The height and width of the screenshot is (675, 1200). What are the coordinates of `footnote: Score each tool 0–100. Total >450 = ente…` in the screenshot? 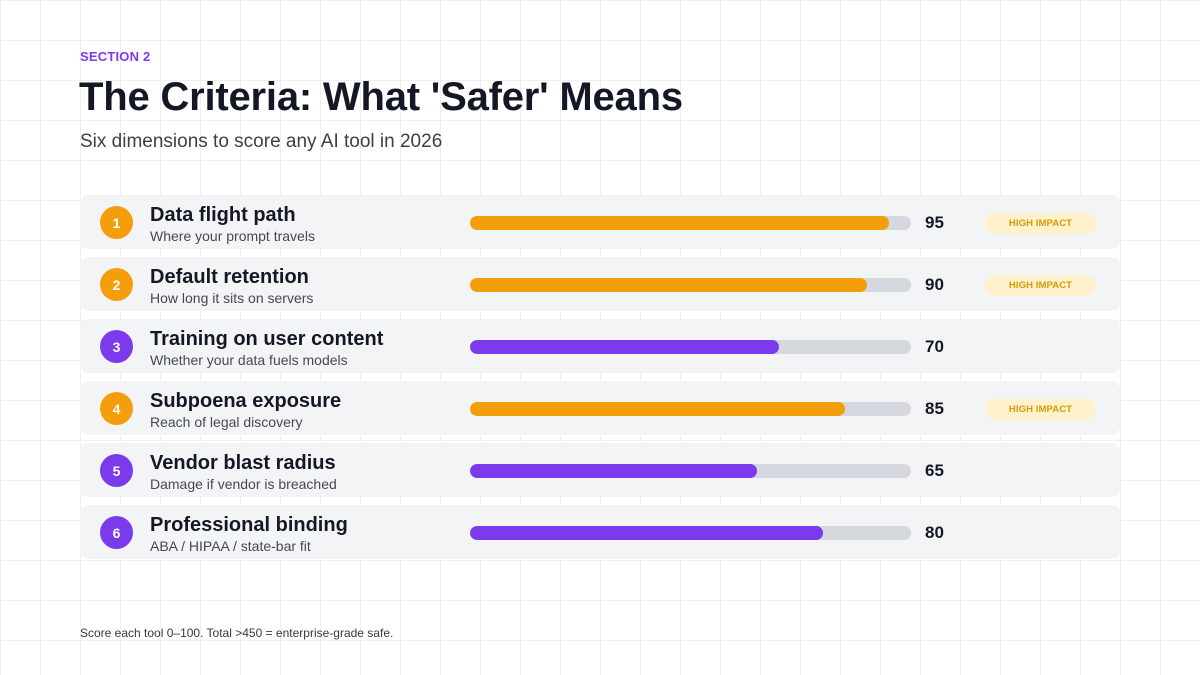 It's located at (237, 633).